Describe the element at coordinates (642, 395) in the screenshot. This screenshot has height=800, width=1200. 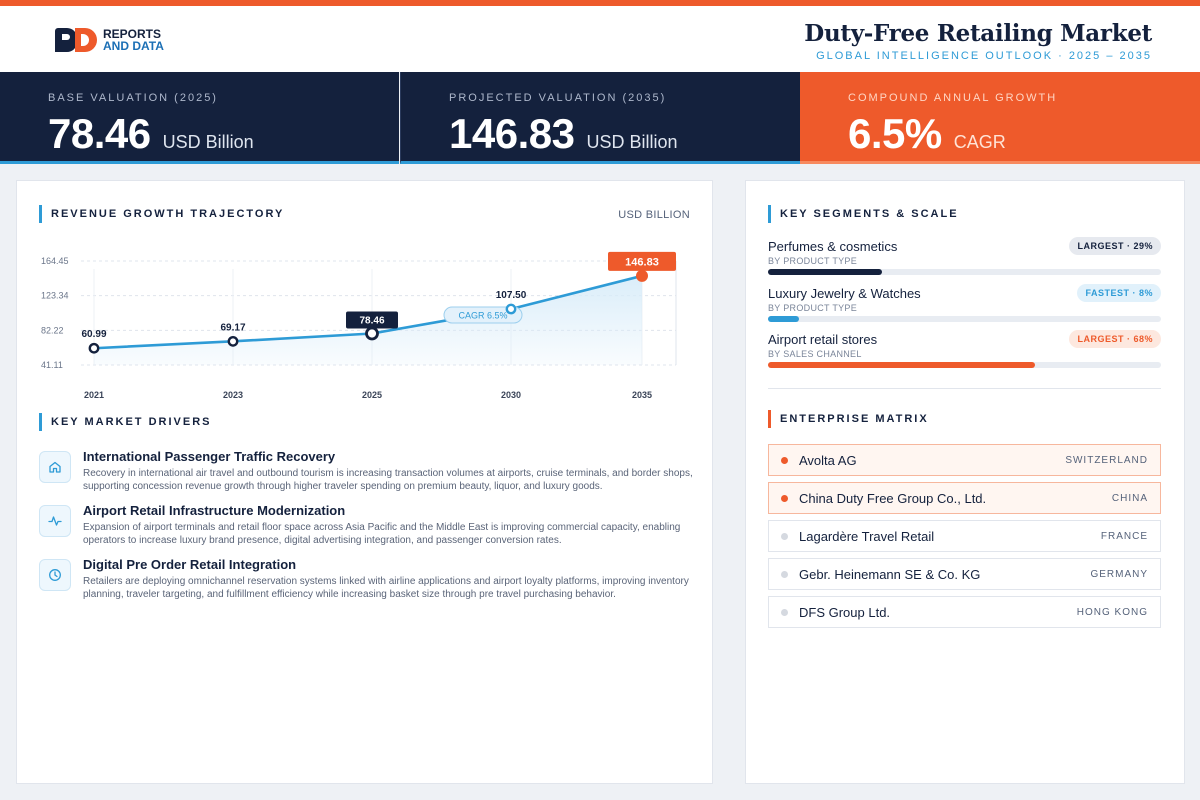
I see `x-tick-label: 2035` at that location.